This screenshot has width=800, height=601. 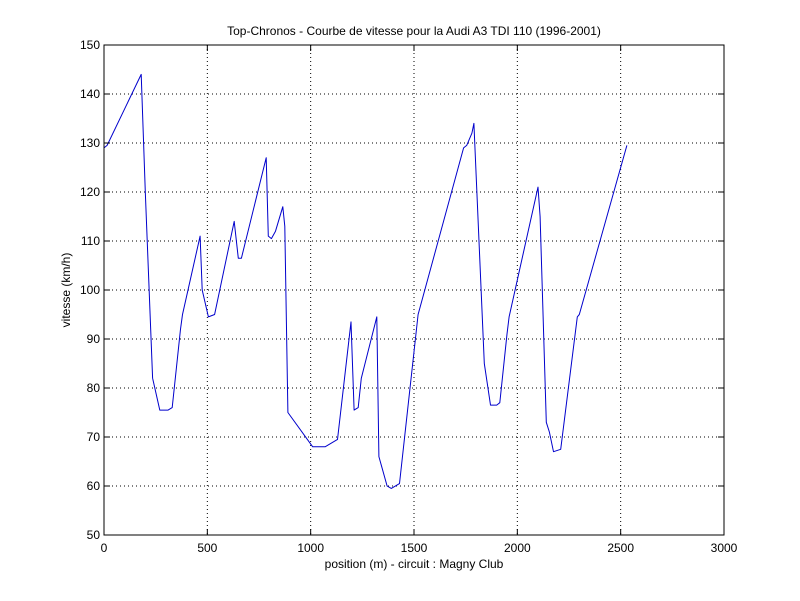 I want to click on y-tick-label: 150, so click(x=90, y=45).